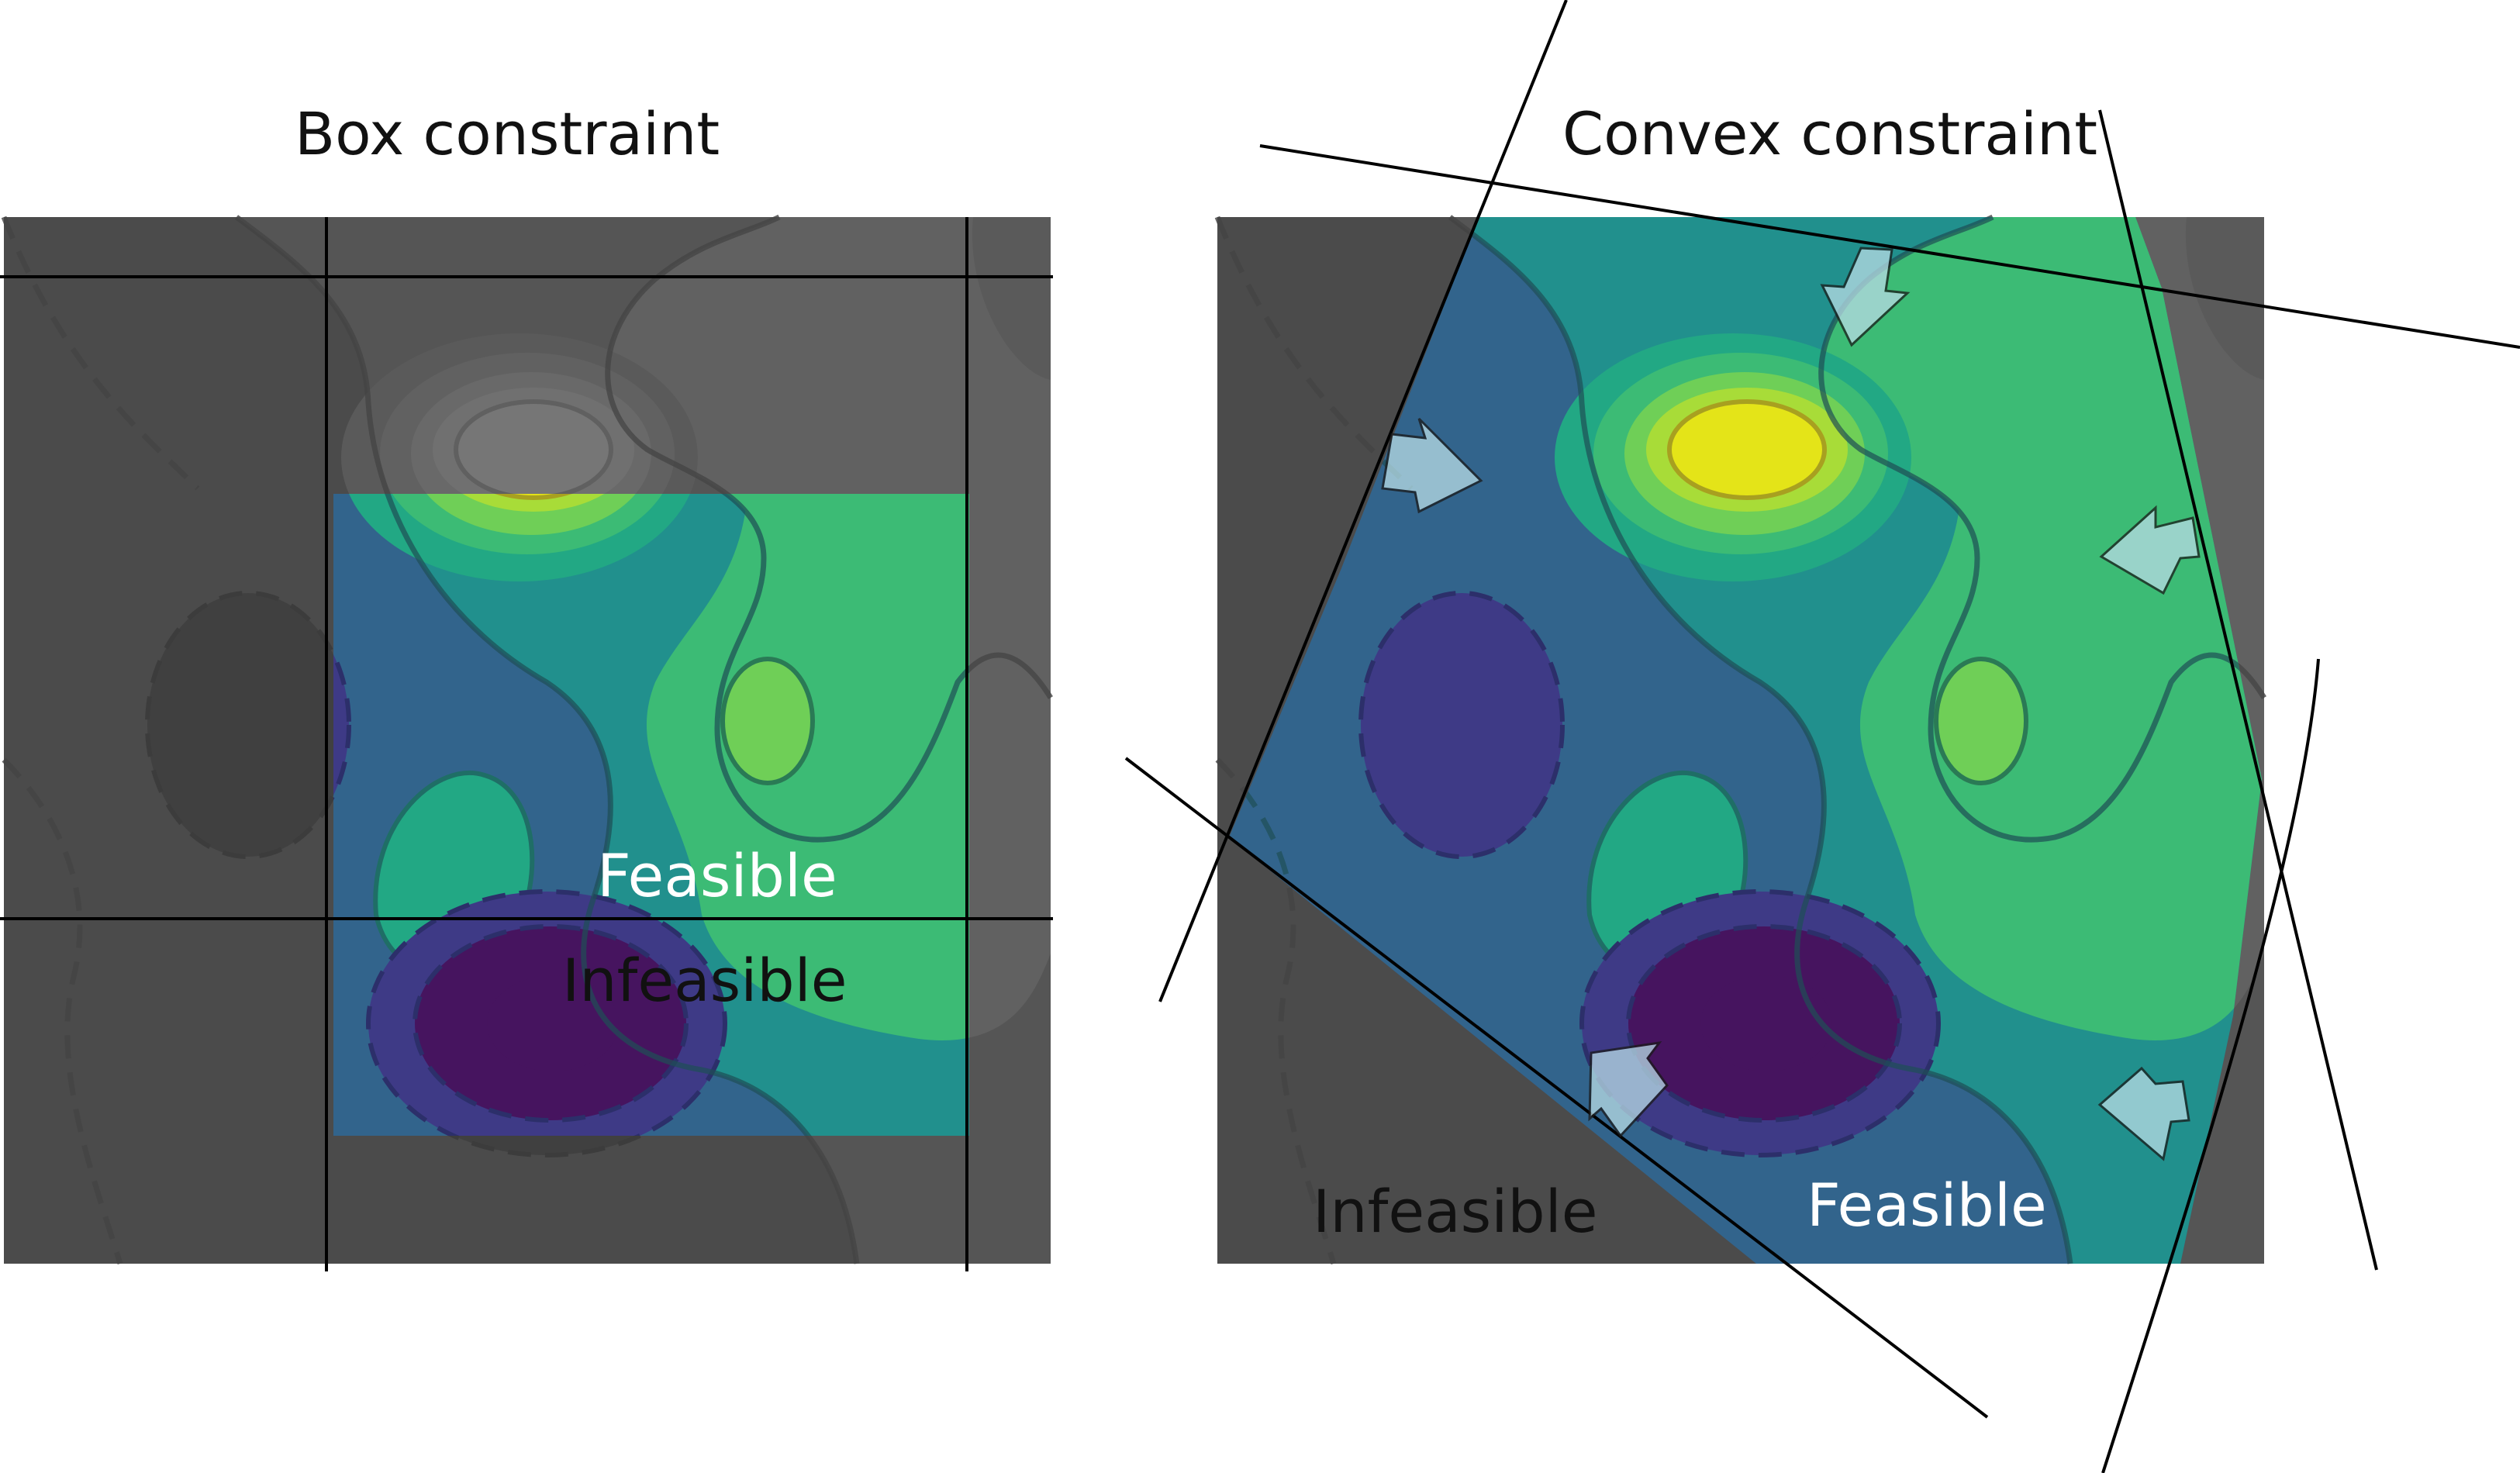  What do you see at coordinates (704, 980) in the screenshot?
I see `left-infeasible-label: Infeasible` at bounding box center [704, 980].